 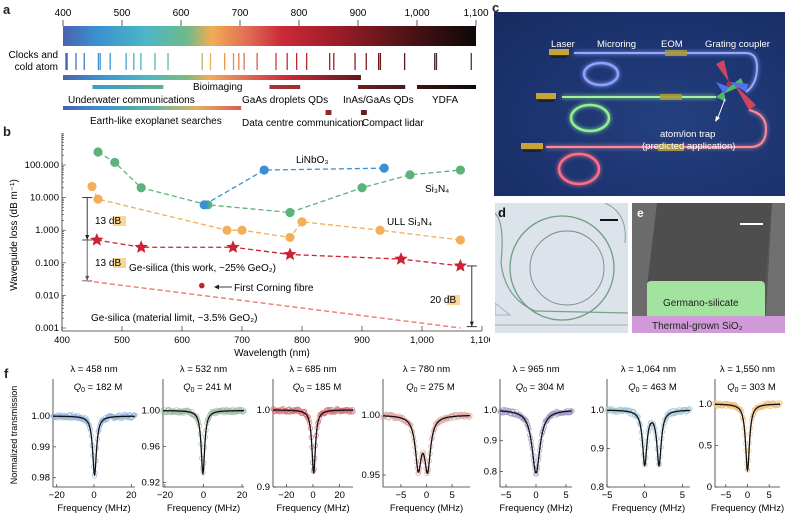 What do you see at coordinates (135, 415) in the screenshot?
I see `f-data-point` at bounding box center [135, 415].